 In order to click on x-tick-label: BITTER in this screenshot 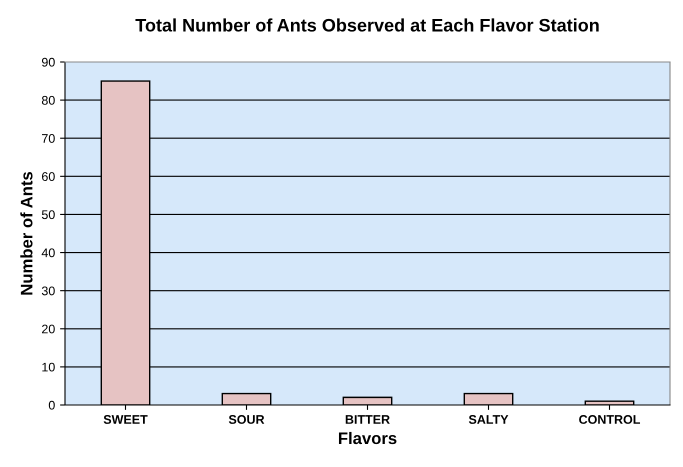, I will do `click(368, 419)`.